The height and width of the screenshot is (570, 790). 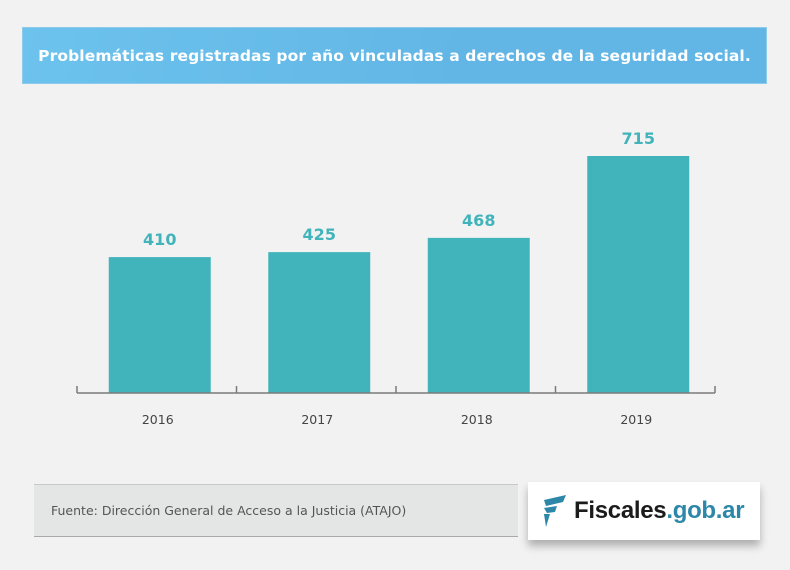 What do you see at coordinates (397, 419) in the screenshot?
I see `x-tick-labels: 2016 2017 2018 2019` at bounding box center [397, 419].